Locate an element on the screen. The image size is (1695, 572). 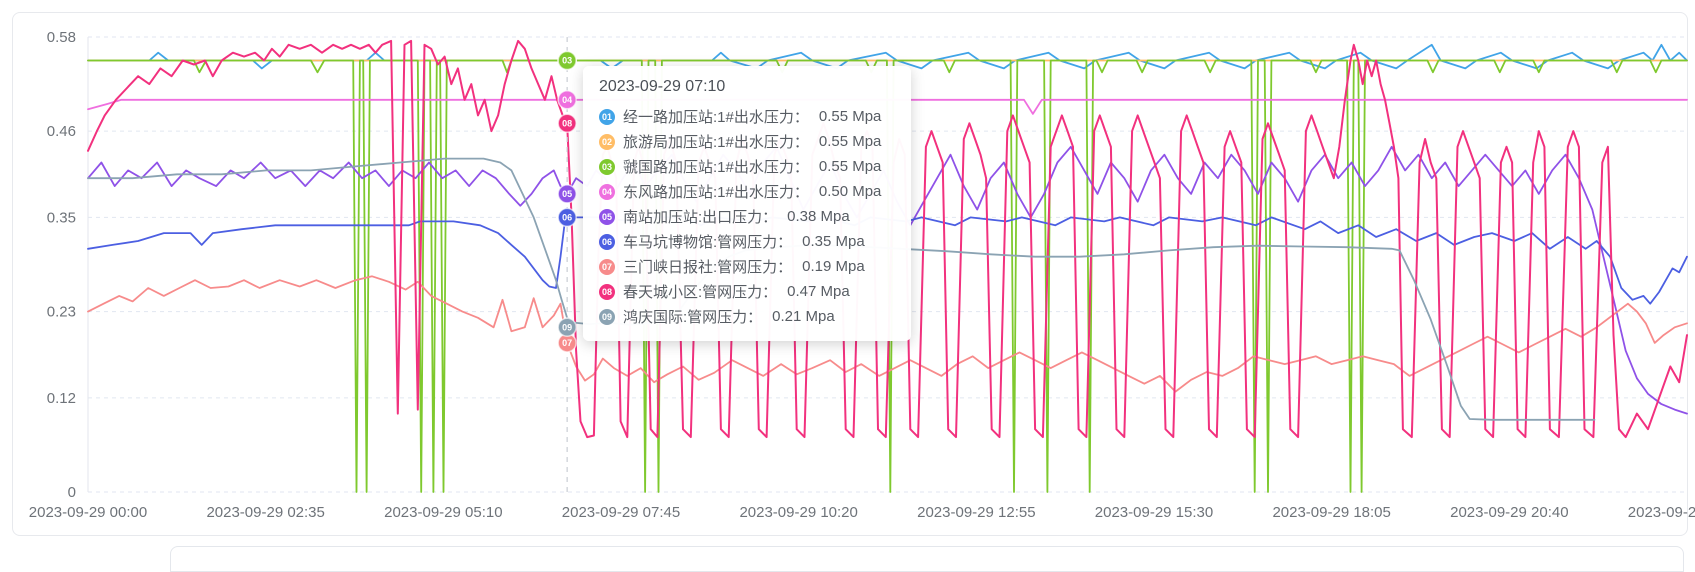
tooltip-series-label: 东风路加压站:1#出水压力： is located at coordinates (716, 192).